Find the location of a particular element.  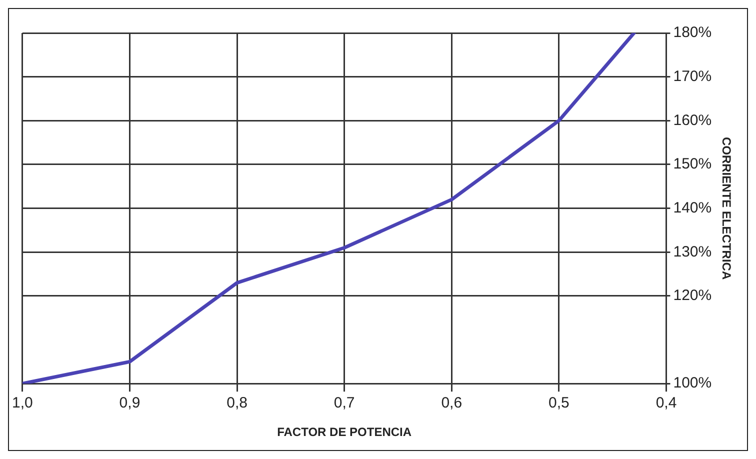

y-axis-title: CORRIENTE ELECTRICA is located at coordinates (726, 208).